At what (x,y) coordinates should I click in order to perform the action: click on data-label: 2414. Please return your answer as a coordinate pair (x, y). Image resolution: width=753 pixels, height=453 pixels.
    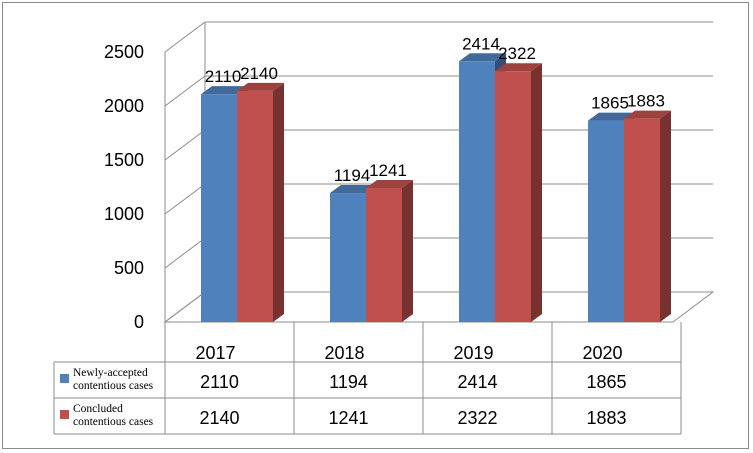
    Looking at the image, I should click on (481, 43).